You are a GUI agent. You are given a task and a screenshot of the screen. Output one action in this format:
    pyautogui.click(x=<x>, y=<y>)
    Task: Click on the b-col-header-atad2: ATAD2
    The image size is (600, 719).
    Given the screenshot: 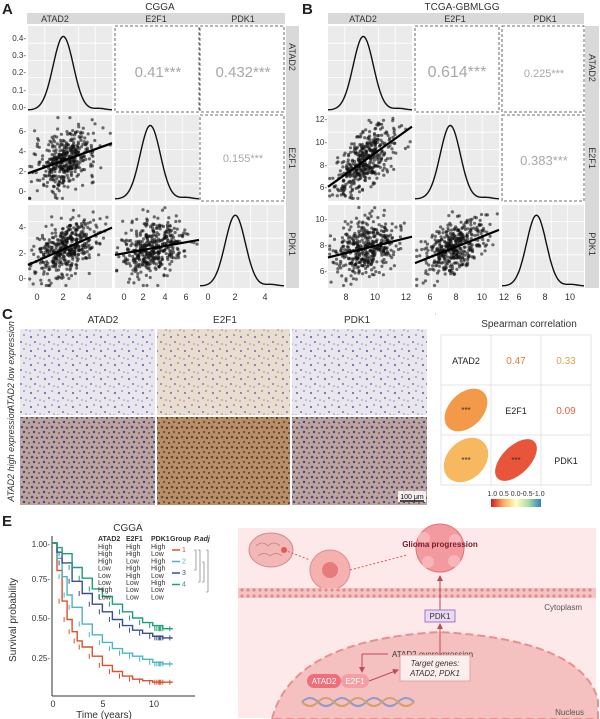 What is the action you would take?
    pyautogui.click(x=363, y=19)
    